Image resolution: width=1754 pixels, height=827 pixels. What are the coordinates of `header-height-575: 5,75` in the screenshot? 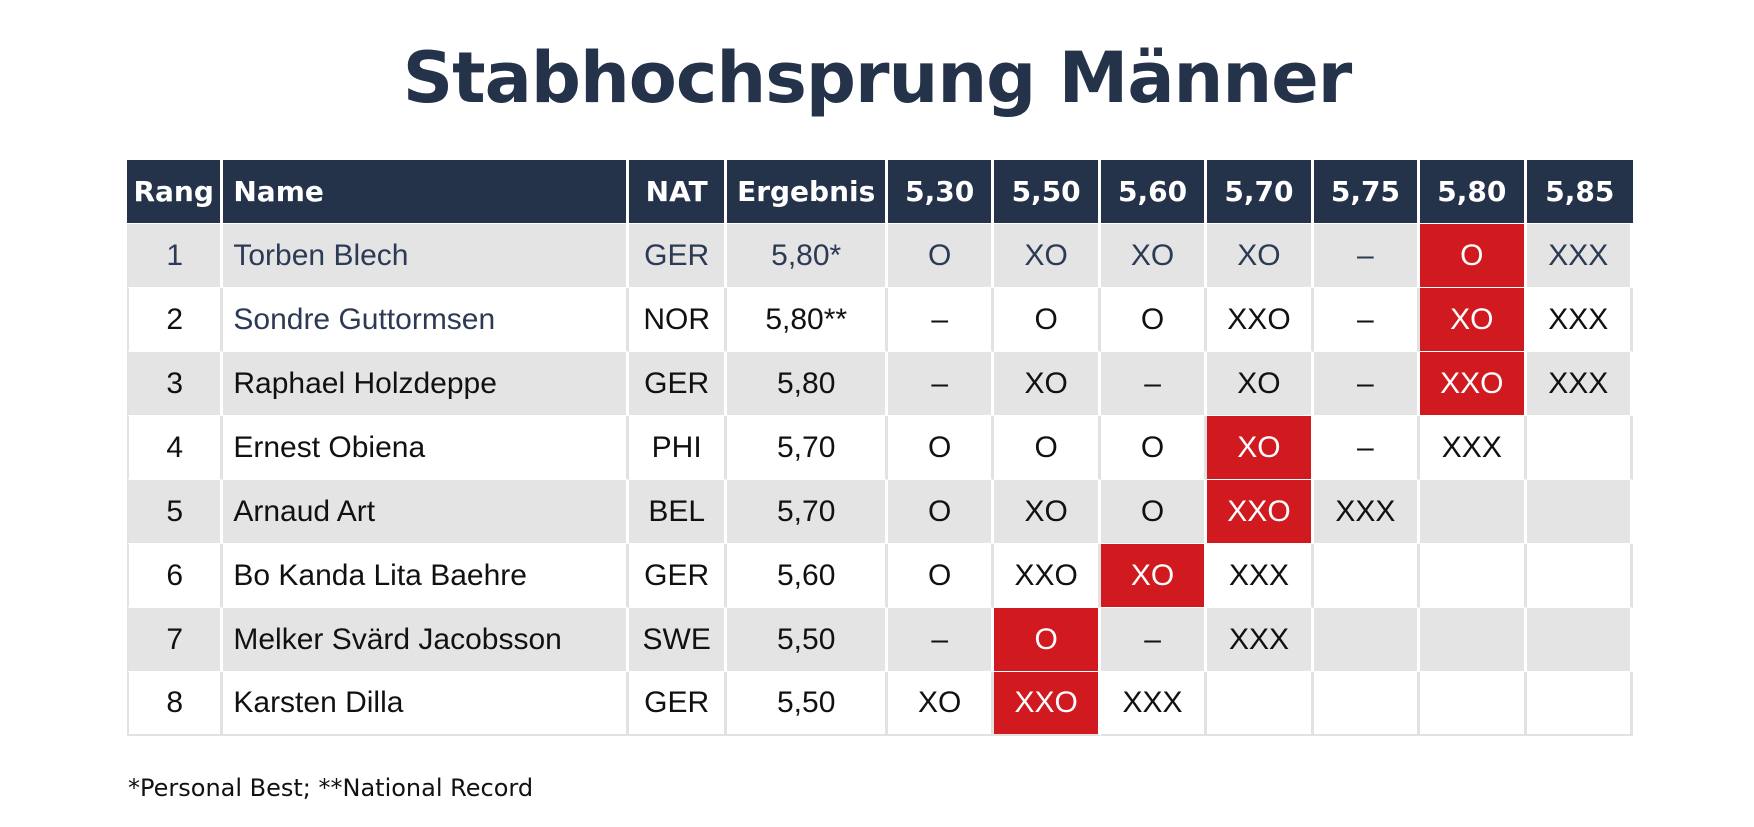 It's located at (1367, 192).